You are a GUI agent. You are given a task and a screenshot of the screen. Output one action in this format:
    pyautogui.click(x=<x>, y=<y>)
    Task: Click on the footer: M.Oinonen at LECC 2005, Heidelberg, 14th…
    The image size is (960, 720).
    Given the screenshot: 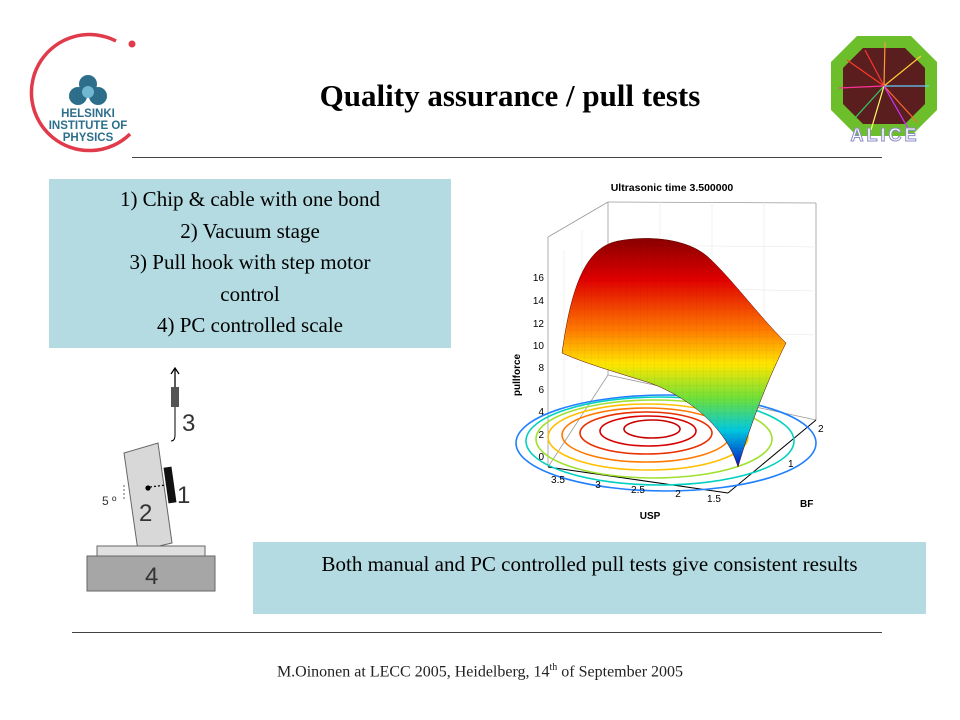 What is the action you would take?
    pyautogui.click(x=480, y=671)
    